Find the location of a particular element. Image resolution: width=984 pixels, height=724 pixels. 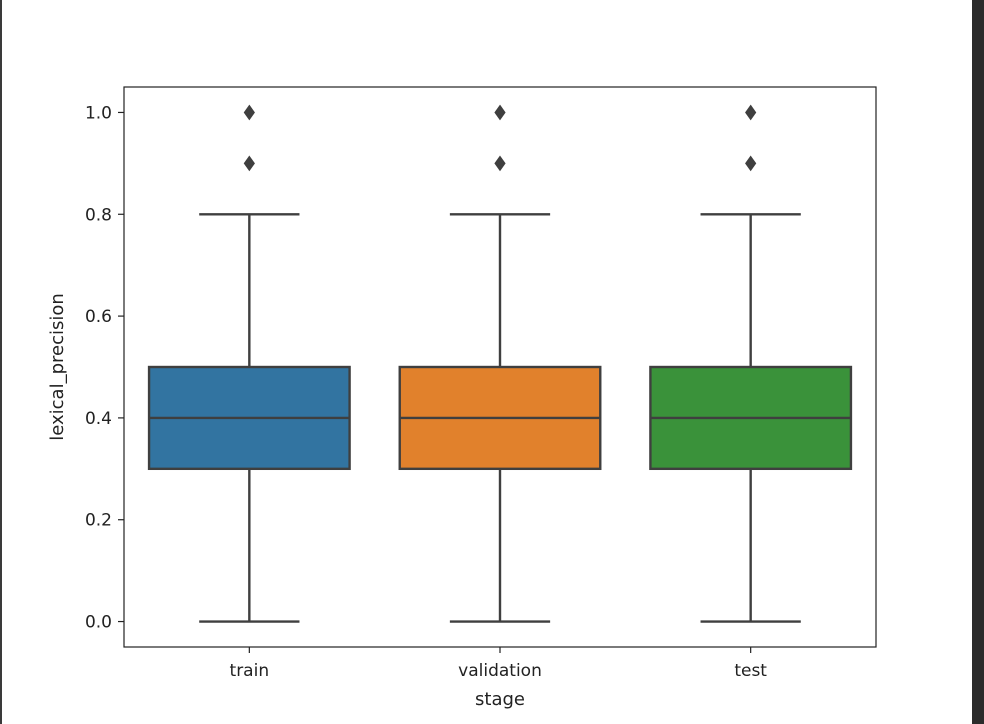

box-test is located at coordinates (751, 363).